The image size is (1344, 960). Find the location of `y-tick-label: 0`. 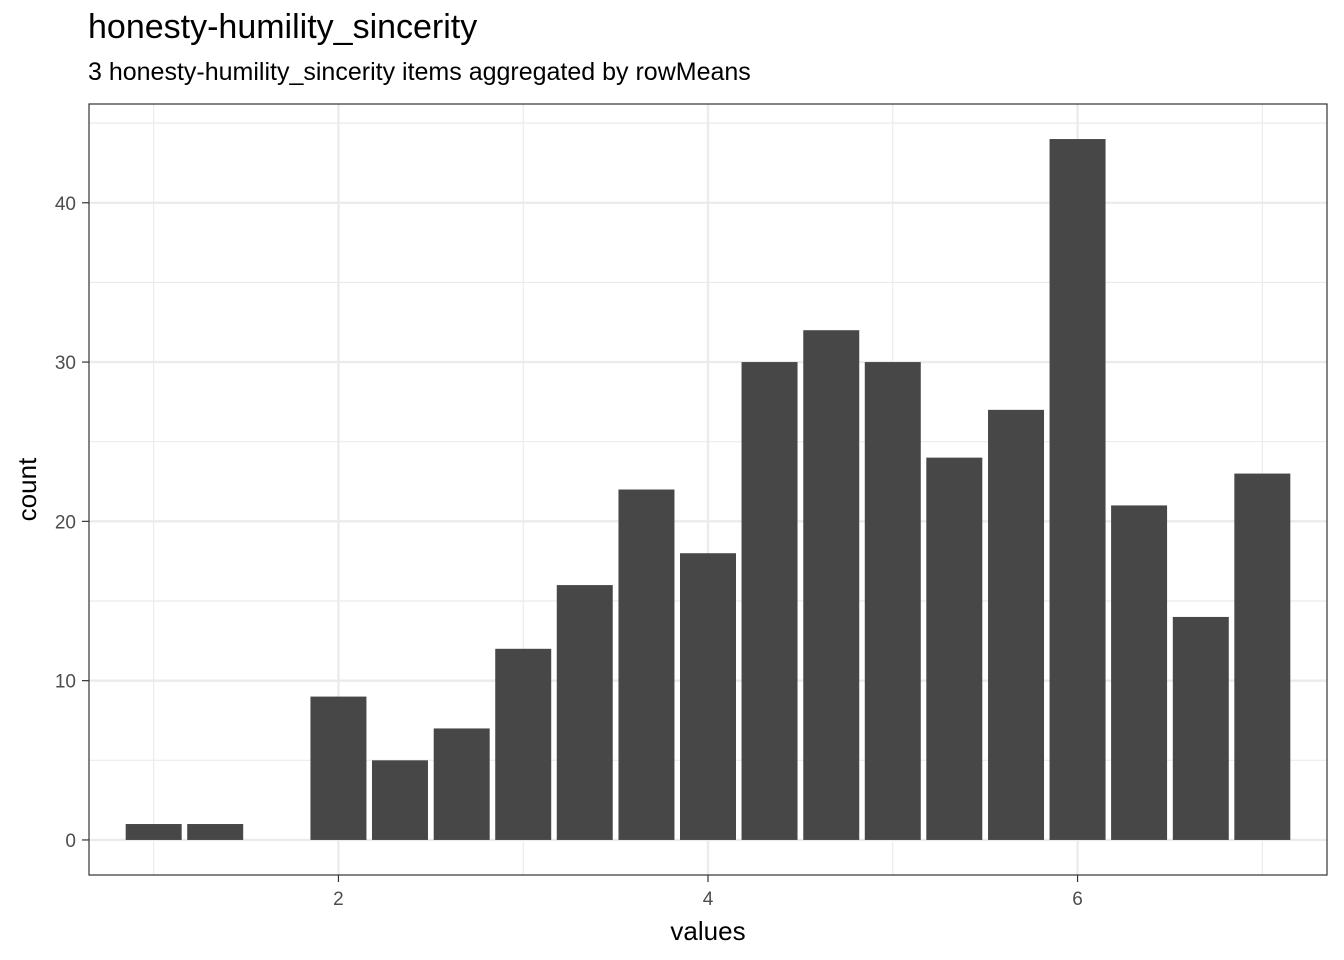

y-tick-label: 0 is located at coordinates (70, 841).